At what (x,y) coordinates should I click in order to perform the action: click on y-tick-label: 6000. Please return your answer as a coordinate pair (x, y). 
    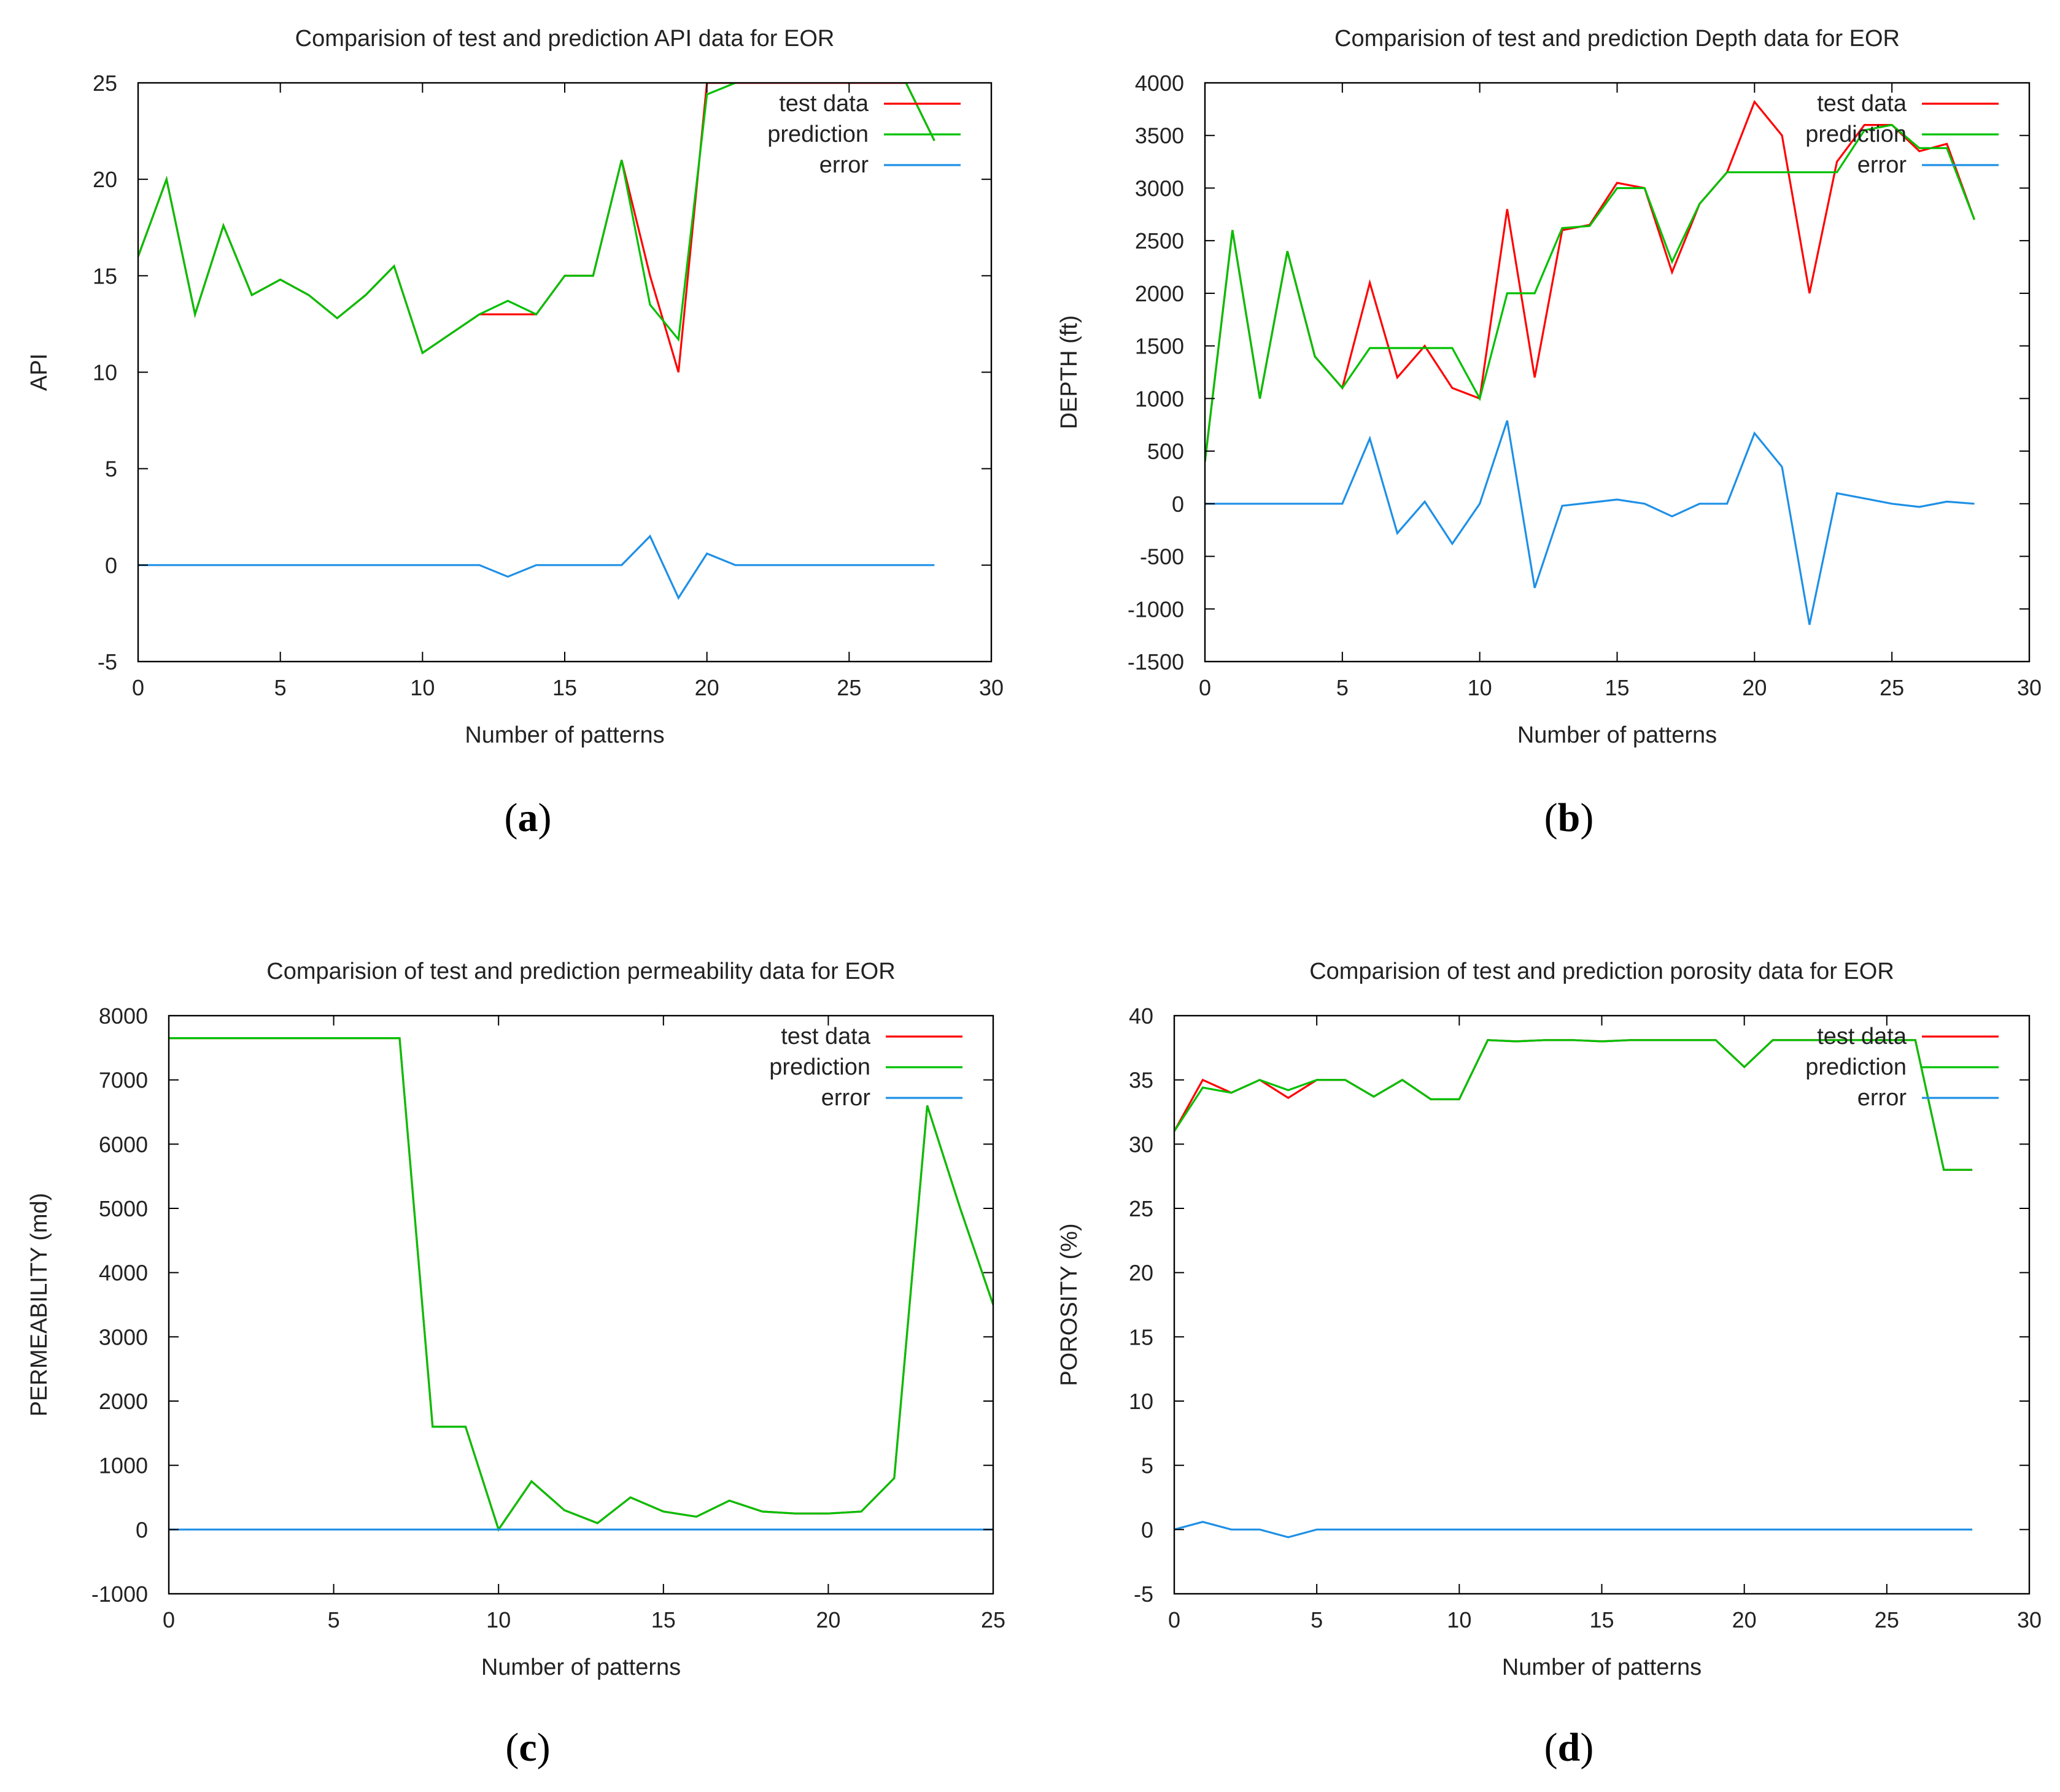
    Looking at the image, I should click on (123, 1144).